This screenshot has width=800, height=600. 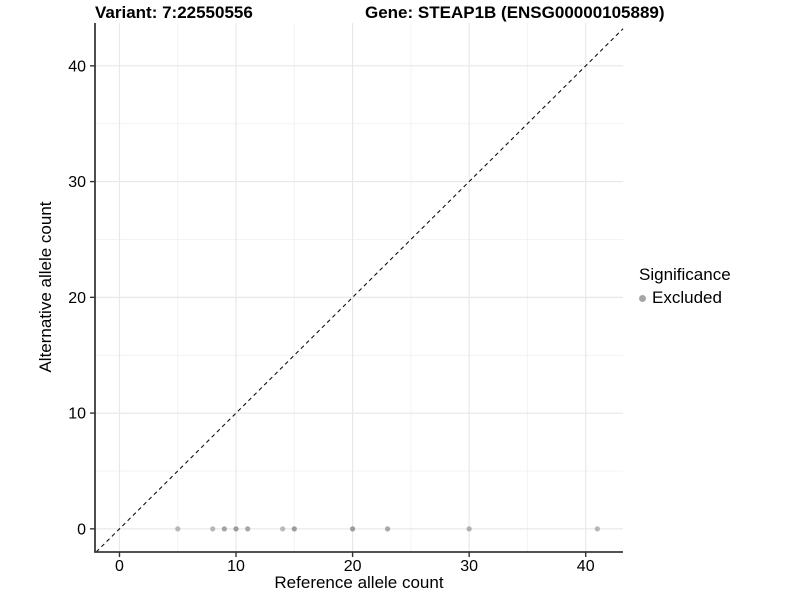 What do you see at coordinates (77, 182) in the screenshot?
I see `y-tick-label: 30` at bounding box center [77, 182].